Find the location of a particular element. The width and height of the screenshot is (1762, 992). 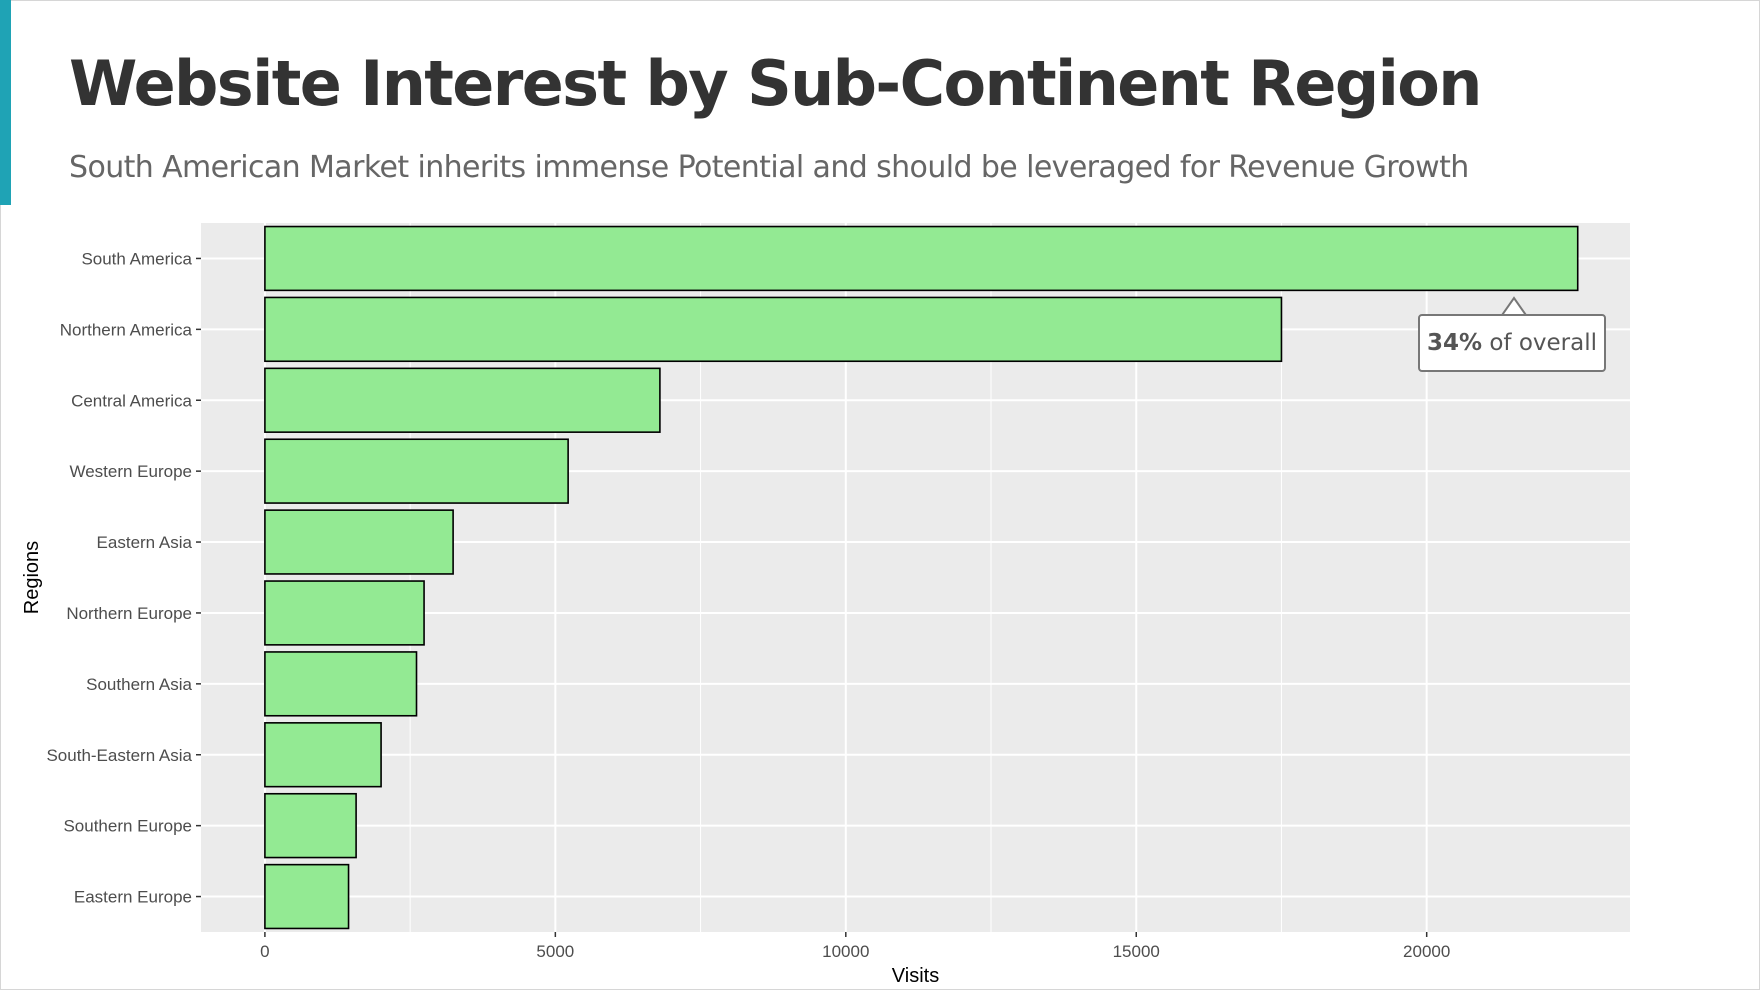

bar-central-america is located at coordinates (462, 400).